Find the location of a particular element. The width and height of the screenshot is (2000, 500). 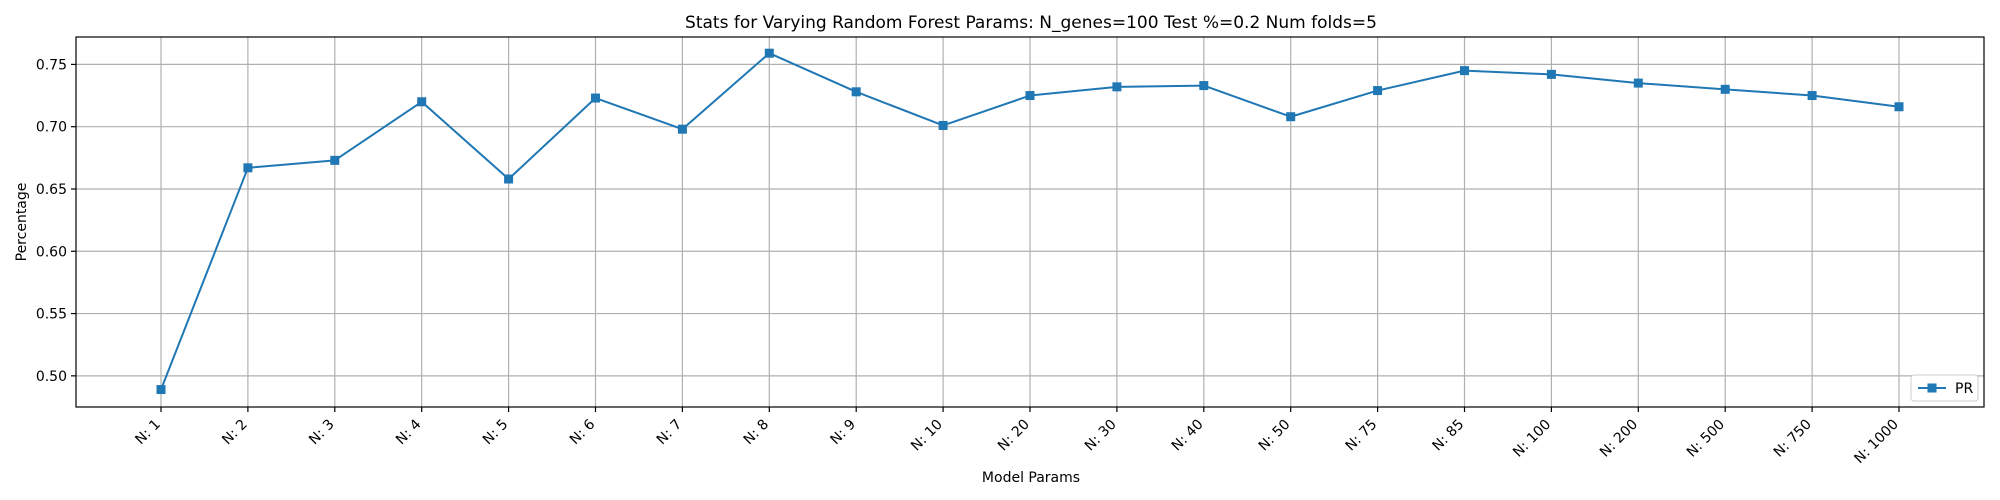

y-tick-label: 0.55 is located at coordinates (51, 315).